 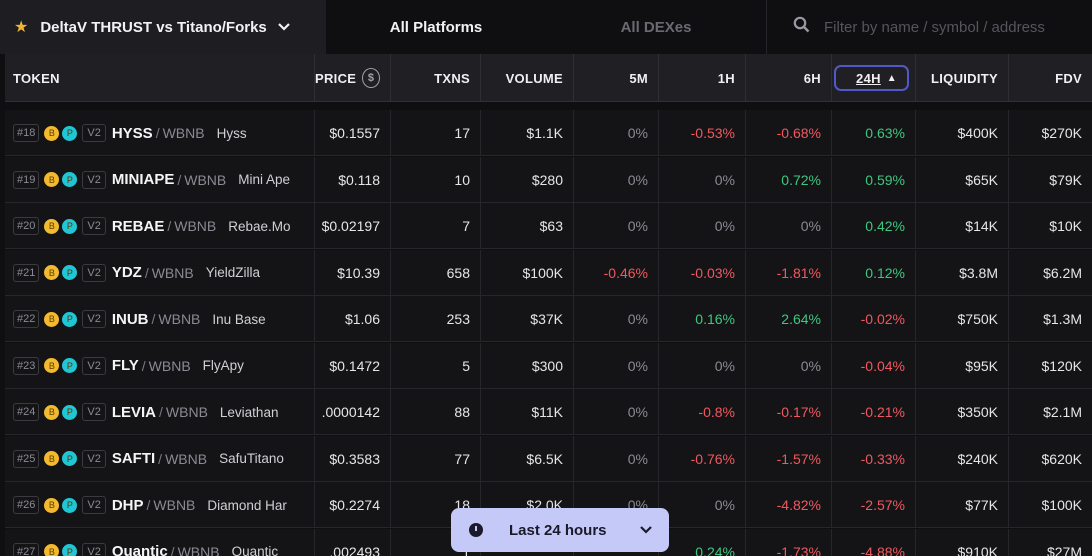 What do you see at coordinates (133, 458) in the screenshot?
I see `token-symbol: SAFTI` at bounding box center [133, 458].